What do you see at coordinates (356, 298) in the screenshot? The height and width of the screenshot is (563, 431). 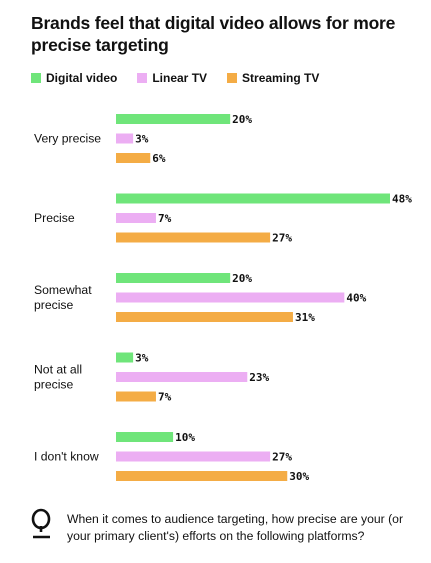 I see `data-label: 40%` at bounding box center [356, 298].